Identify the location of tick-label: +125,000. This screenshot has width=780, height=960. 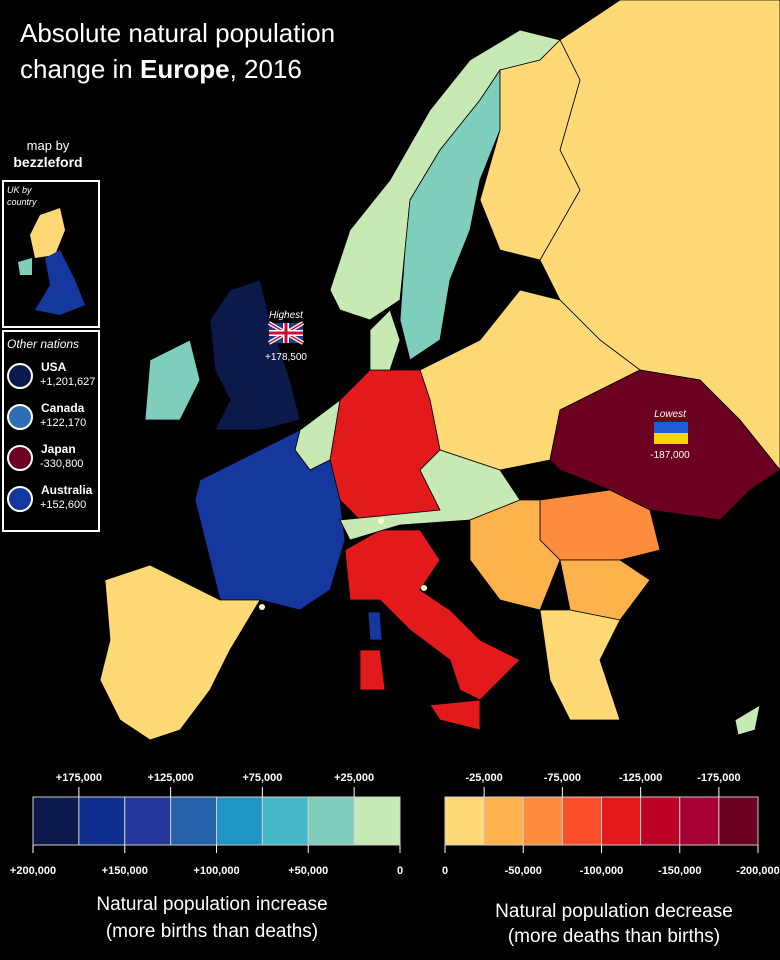
(171, 778).